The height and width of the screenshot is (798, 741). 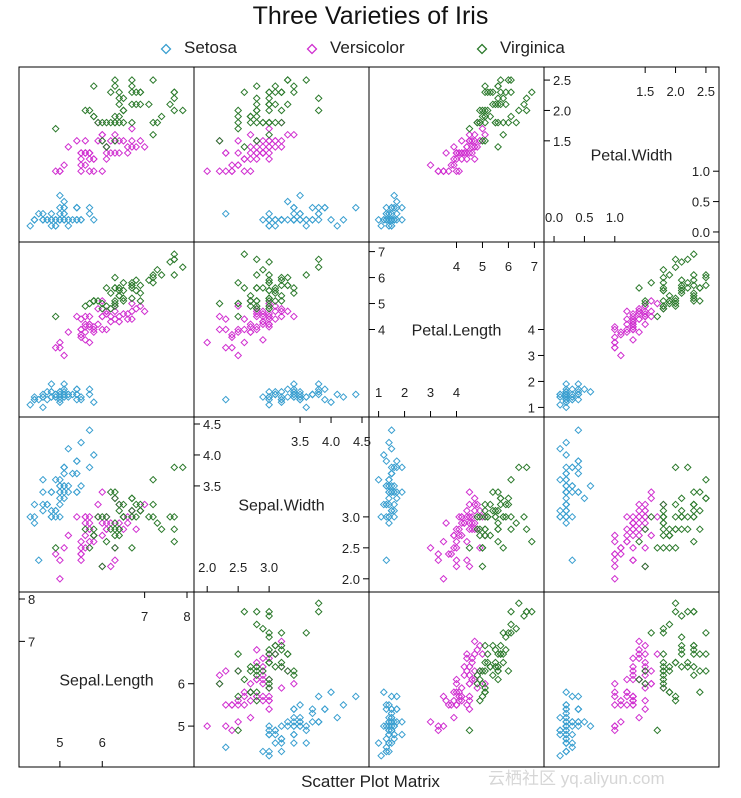 What do you see at coordinates (531, 355) in the screenshot?
I see `tick-label: 3` at bounding box center [531, 355].